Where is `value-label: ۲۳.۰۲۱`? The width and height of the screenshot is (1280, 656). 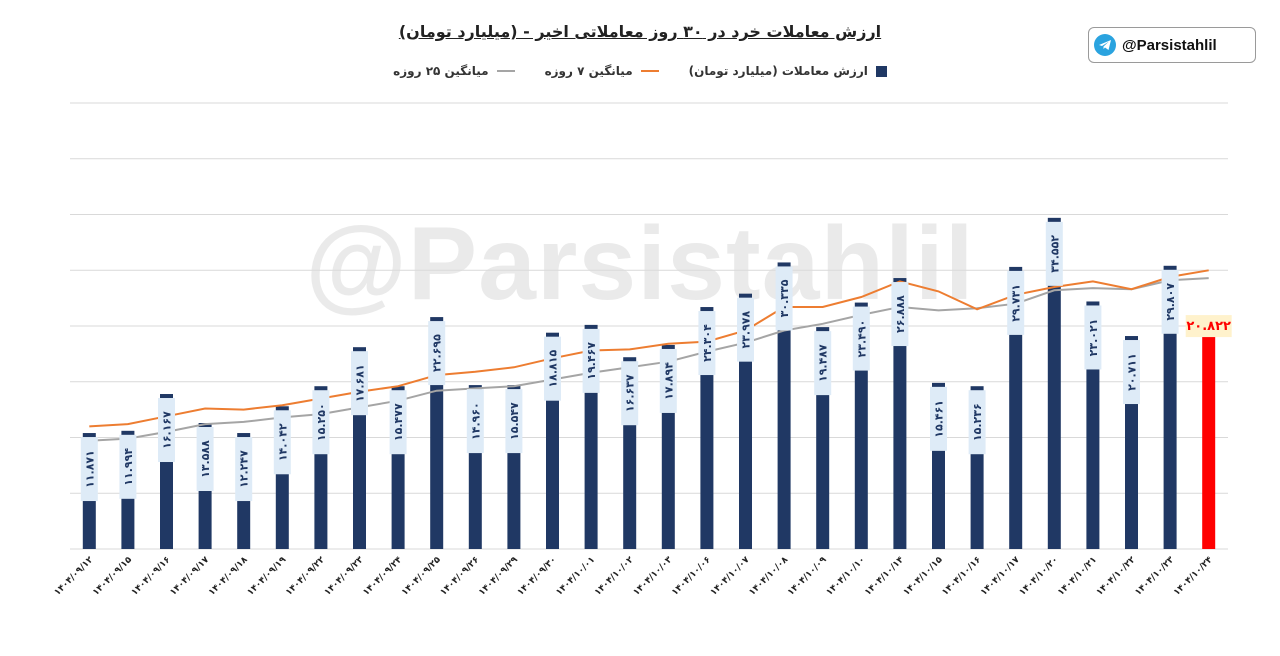
value-label: ۲۳.۰۲۱ is located at coordinates (1093, 338).